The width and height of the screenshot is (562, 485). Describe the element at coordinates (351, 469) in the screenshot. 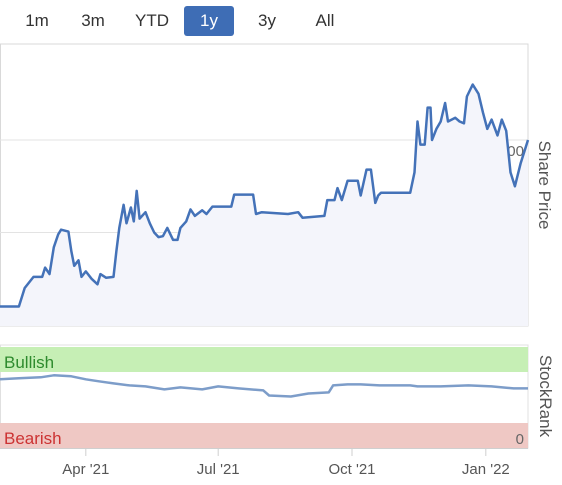

I see `x-tick-label: Oct '21` at that location.